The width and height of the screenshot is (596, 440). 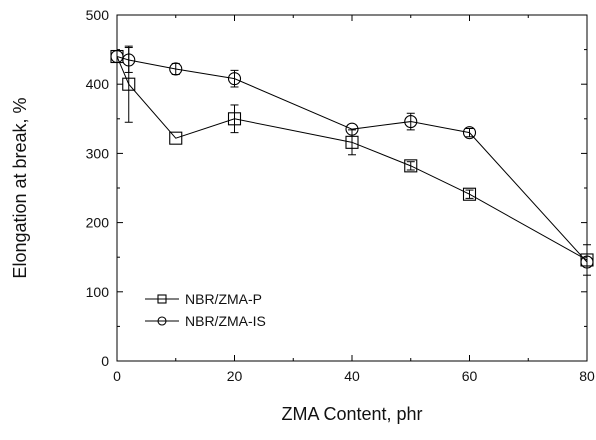 What do you see at coordinates (352, 376) in the screenshot?
I see `x-tick-label: 40` at bounding box center [352, 376].